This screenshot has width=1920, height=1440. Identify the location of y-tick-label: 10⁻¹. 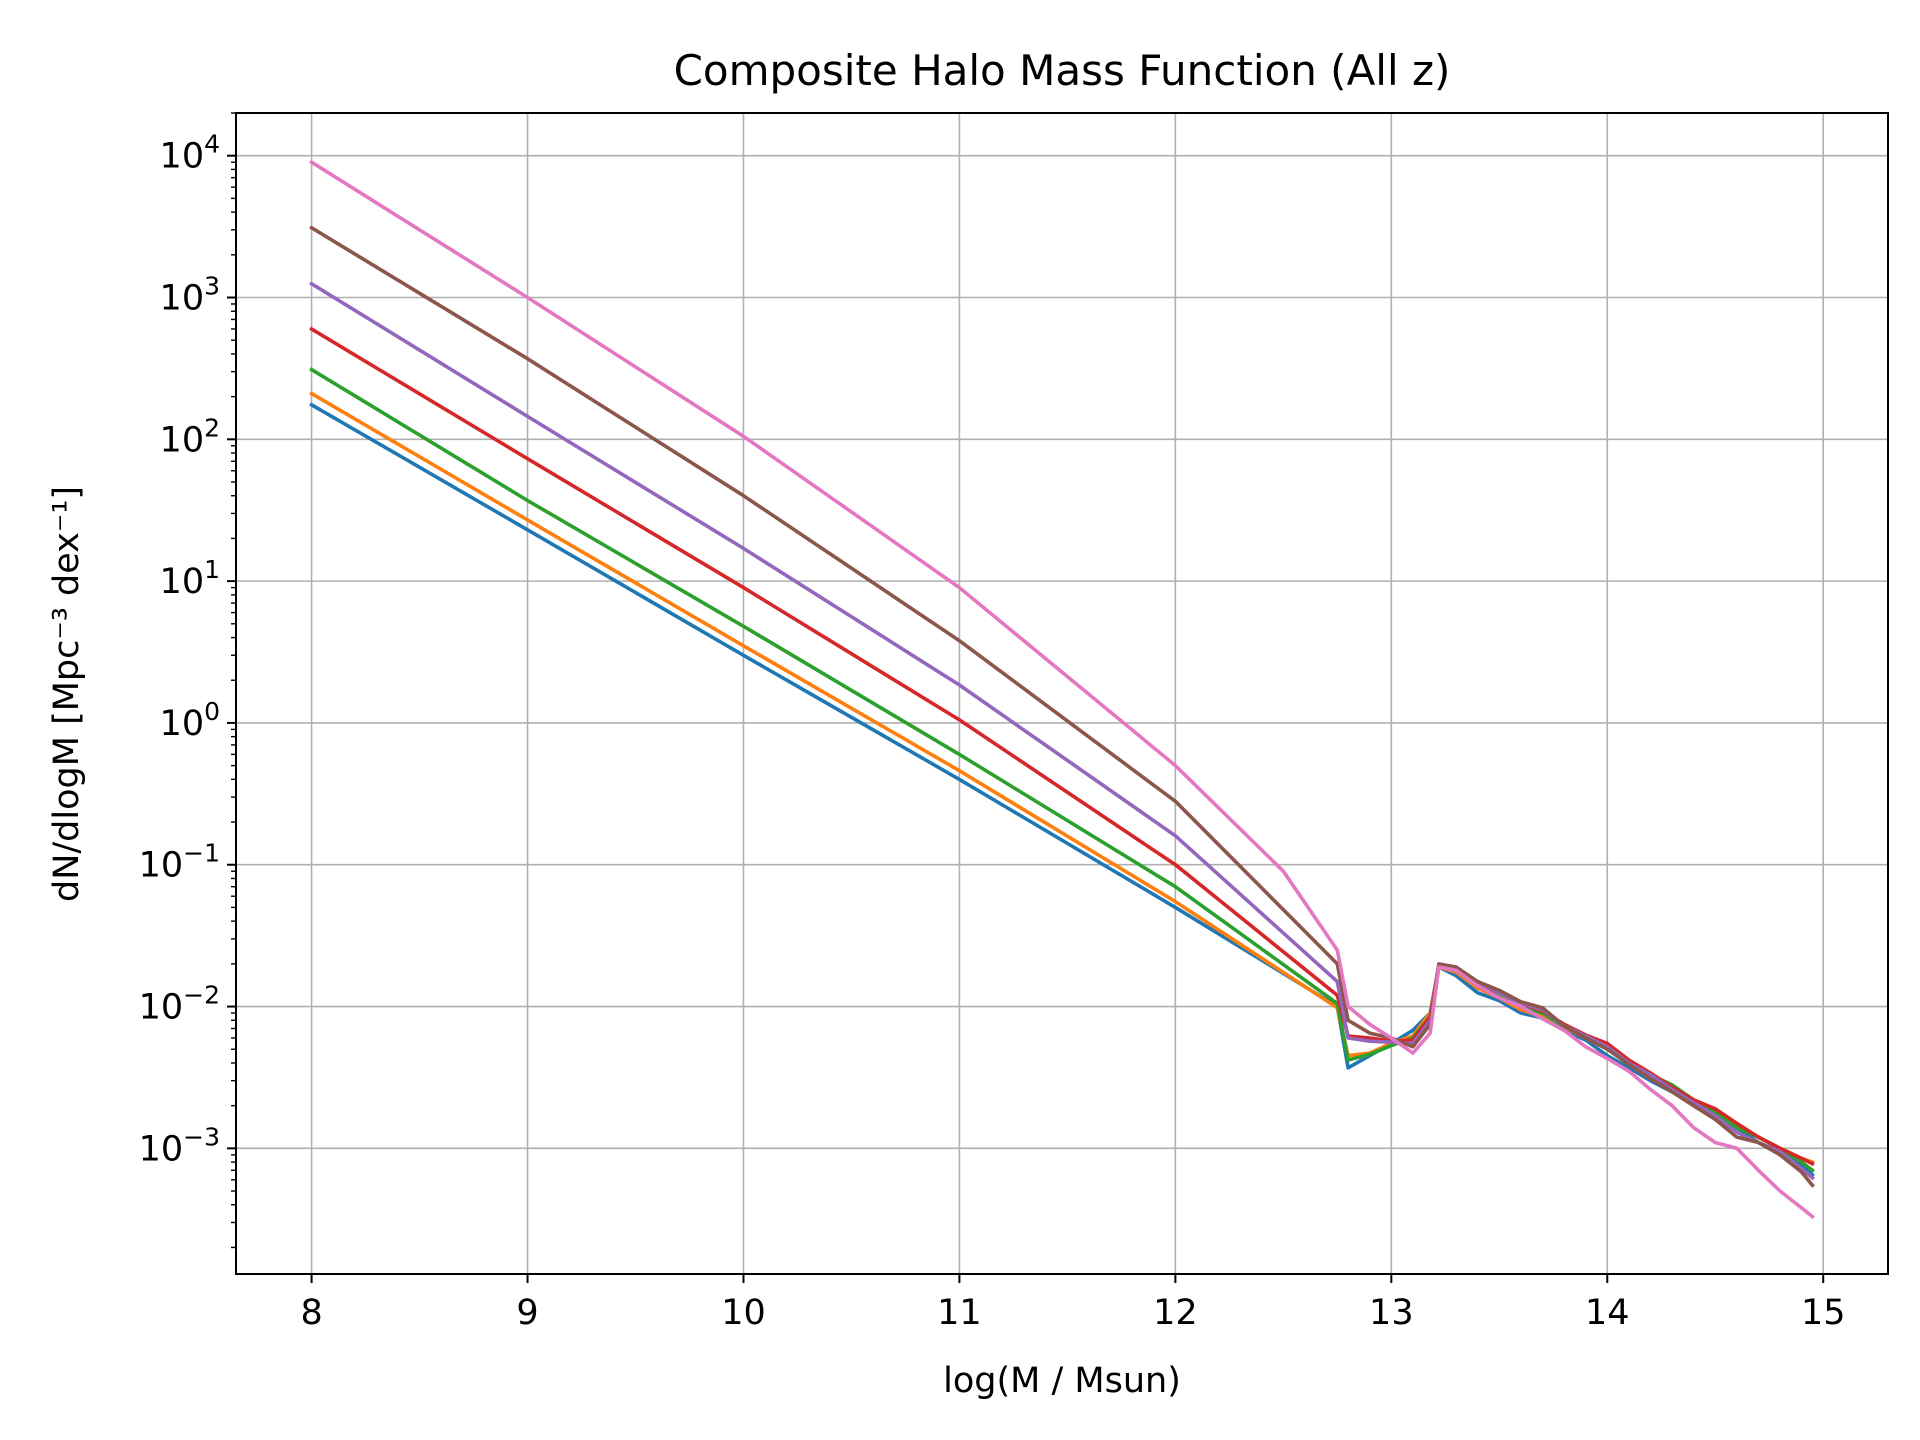
(179, 862).